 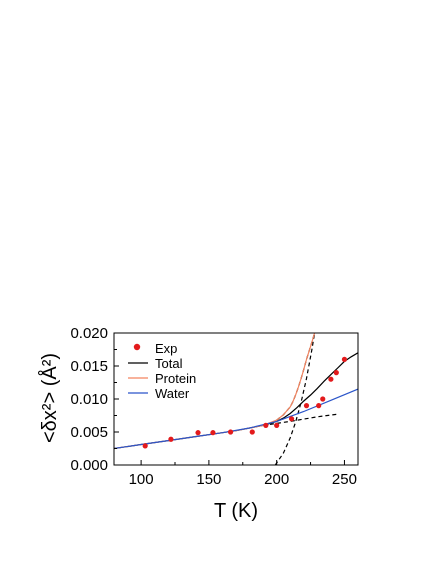 What do you see at coordinates (236, 511) in the screenshot?
I see `x-axis-label: T (K)` at bounding box center [236, 511].